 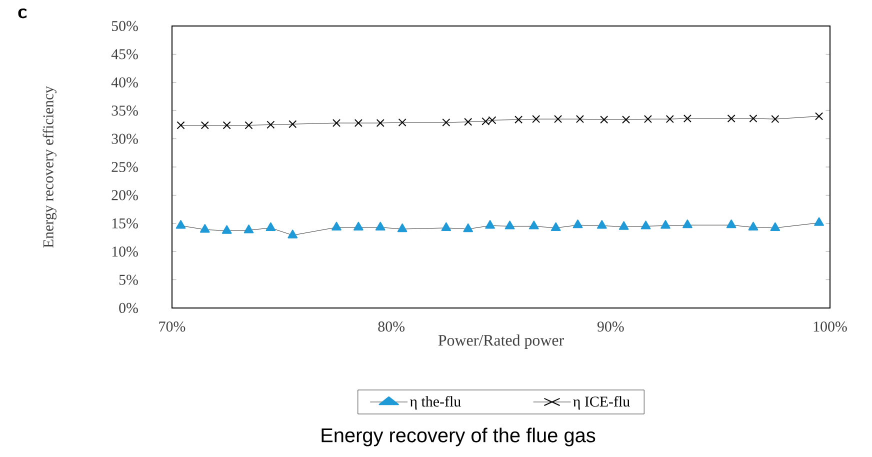 What do you see at coordinates (501, 341) in the screenshot?
I see `x-axis-title: Power/Rated power` at bounding box center [501, 341].